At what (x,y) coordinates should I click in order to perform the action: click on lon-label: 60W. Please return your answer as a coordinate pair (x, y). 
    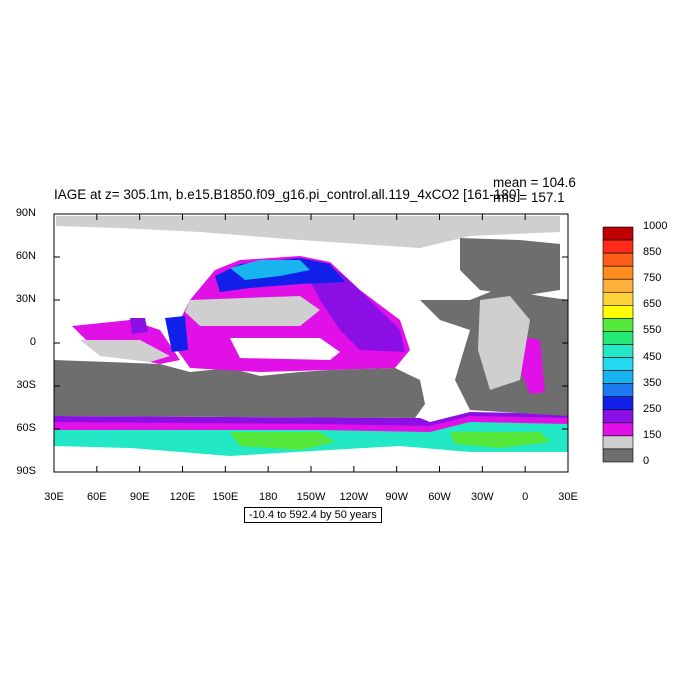
    Looking at the image, I should click on (439, 497).